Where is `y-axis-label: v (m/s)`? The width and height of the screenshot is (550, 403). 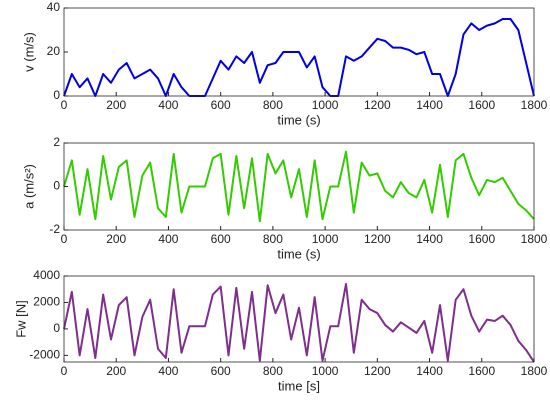 y-axis-label: v (m/s) is located at coordinates (28, 52).